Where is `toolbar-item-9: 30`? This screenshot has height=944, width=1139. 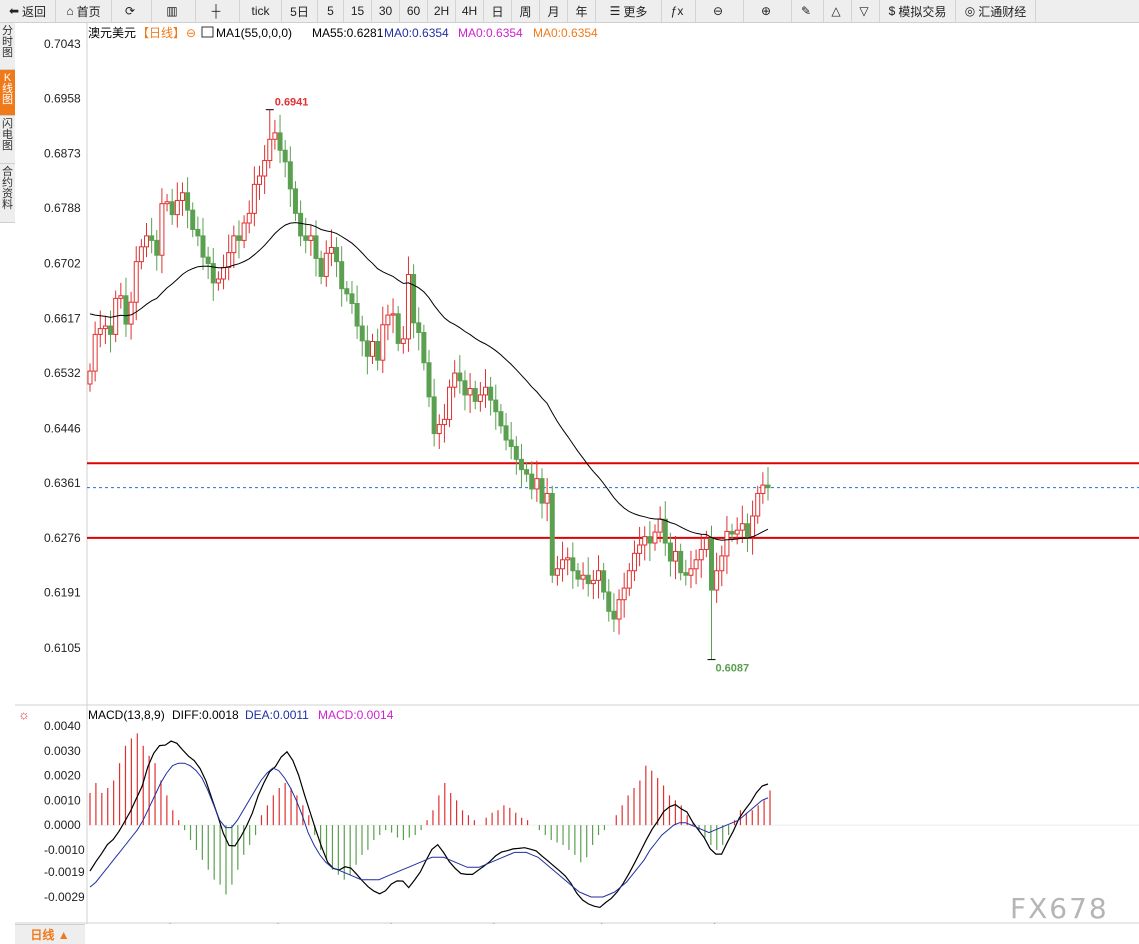
toolbar-item-9: 30 is located at coordinates (386, 11).